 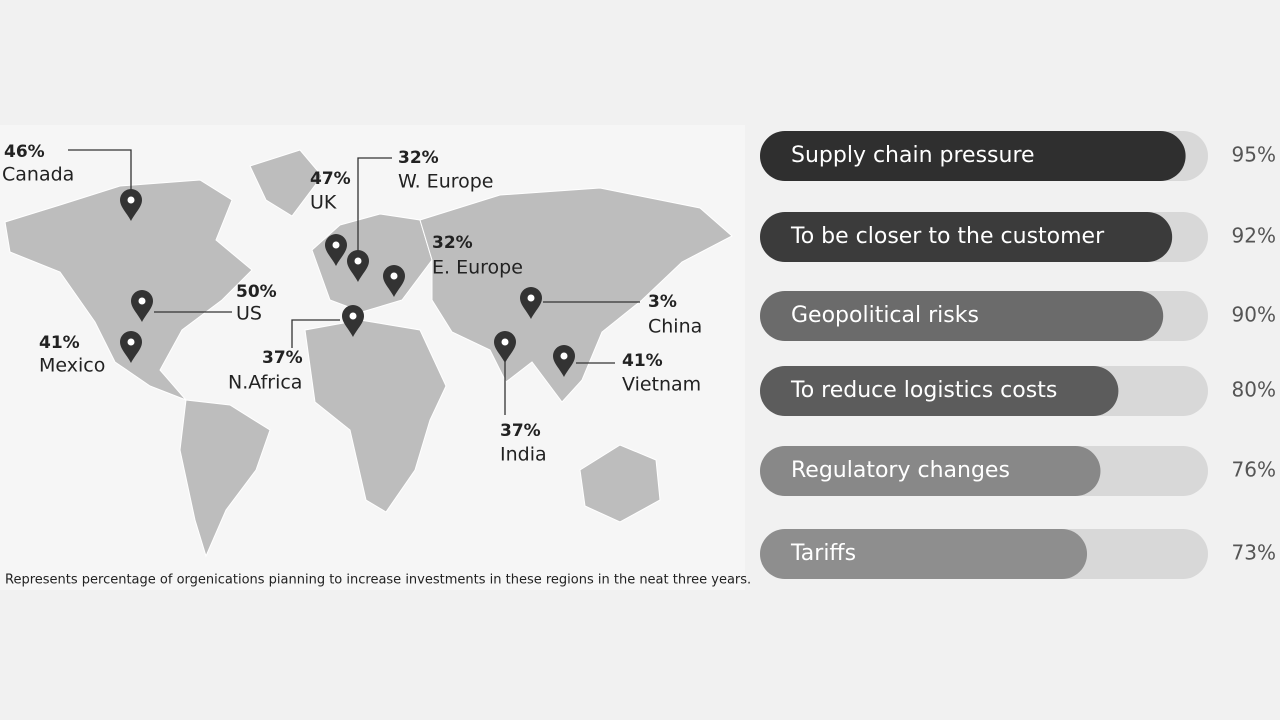 What do you see at coordinates (662, 302) in the screenshot?
I see `region-value: 3%` at bounding box center [662, 302].